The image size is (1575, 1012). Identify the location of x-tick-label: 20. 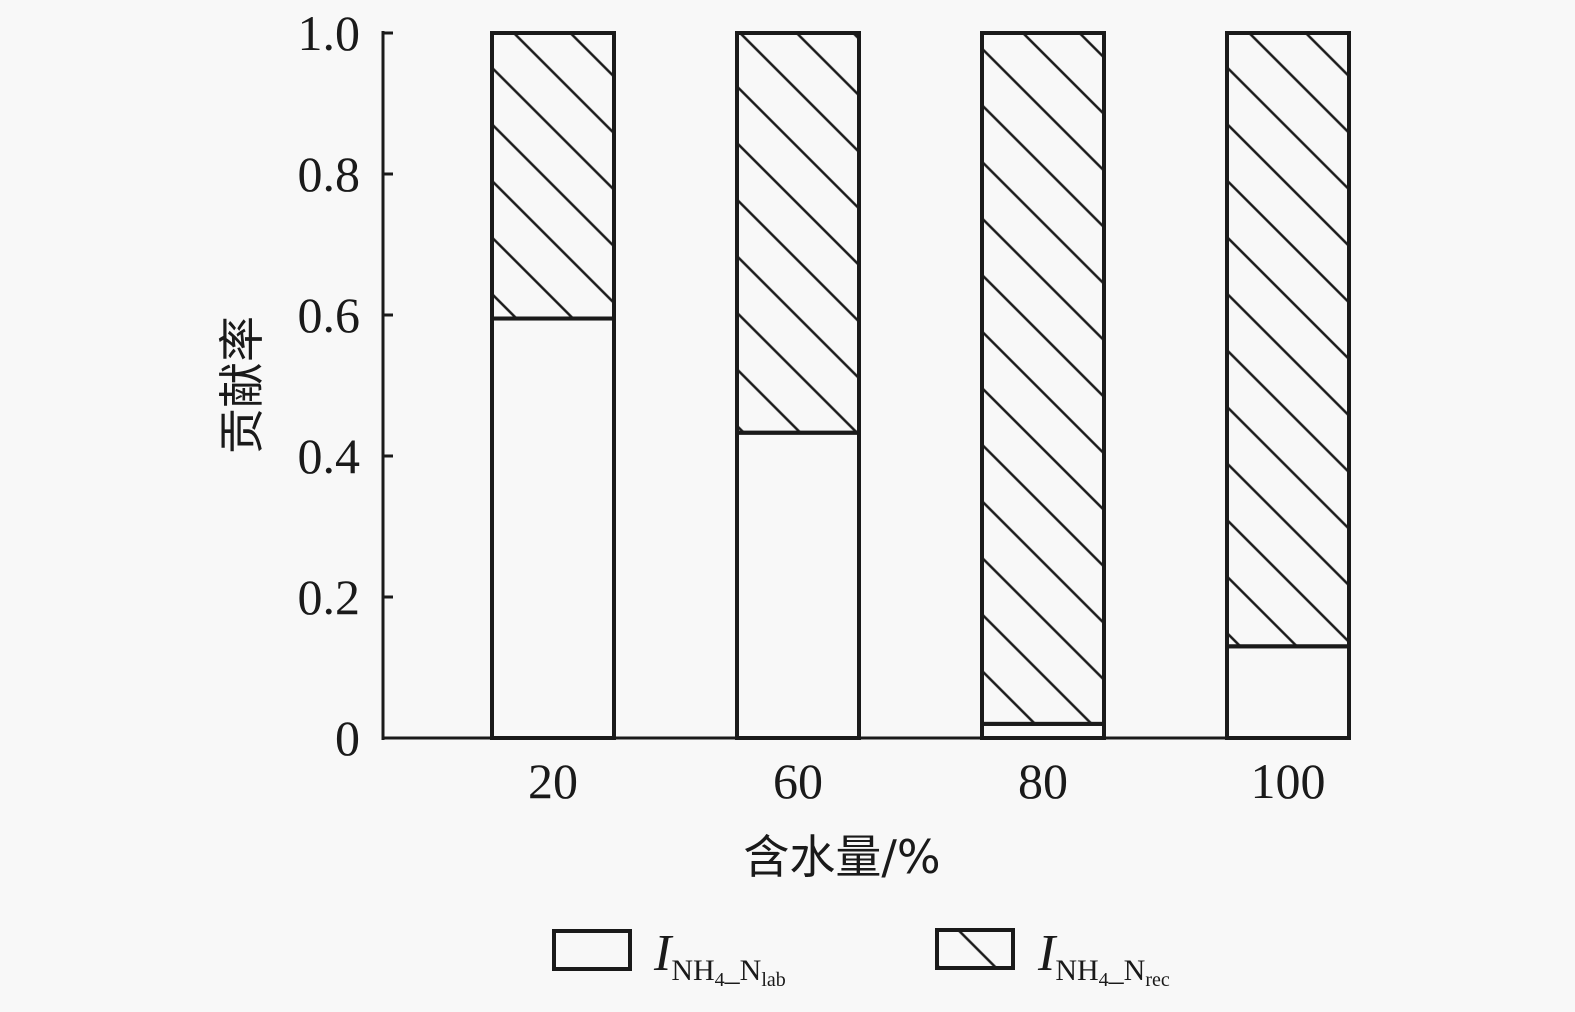
(553, 781).